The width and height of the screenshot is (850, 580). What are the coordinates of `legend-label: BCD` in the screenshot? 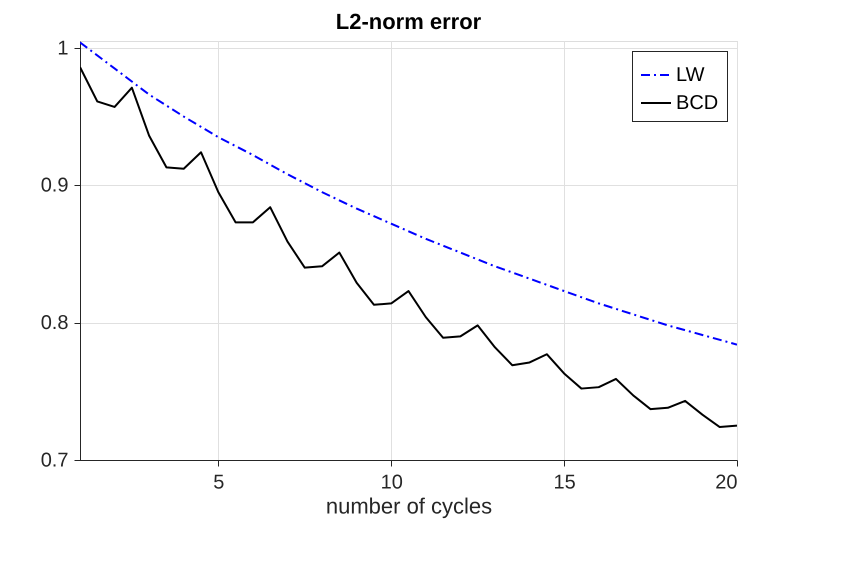 It's located at (697, 103).